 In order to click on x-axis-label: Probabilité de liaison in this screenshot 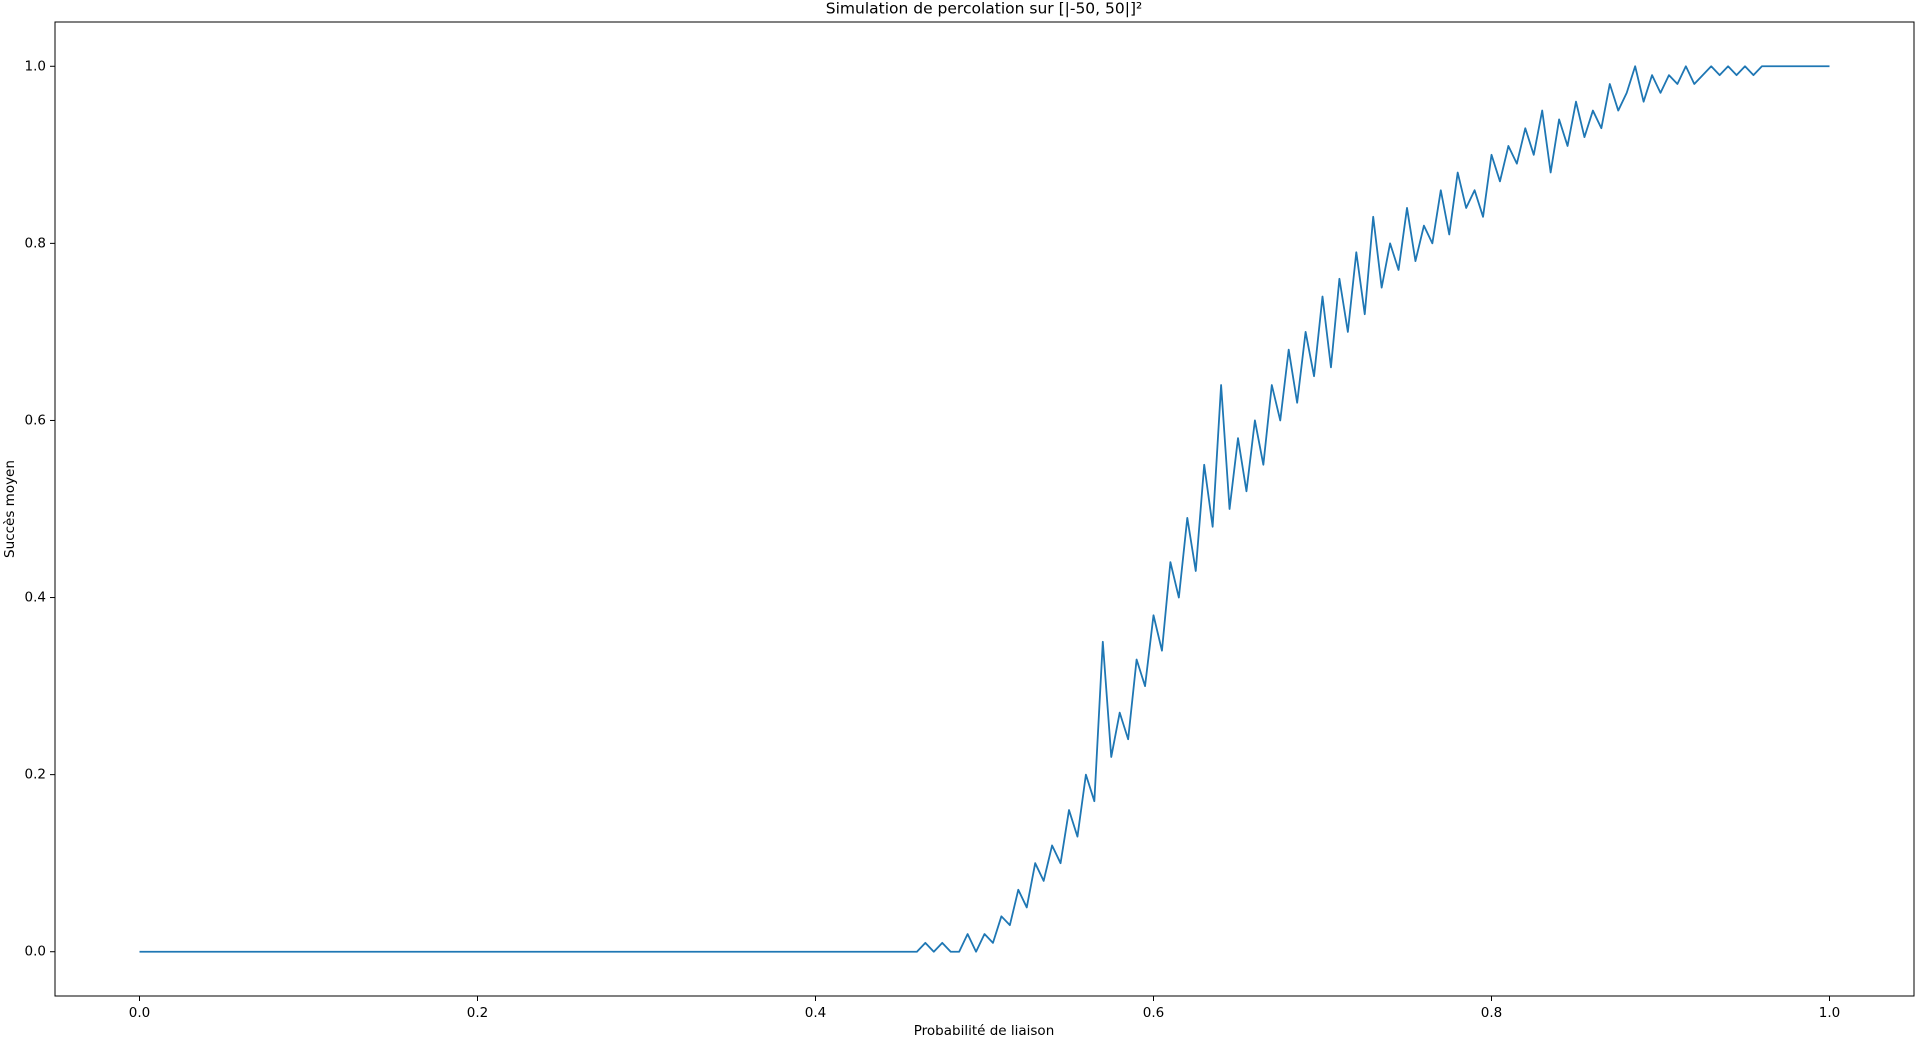, I will do `click(984, 1031)`.